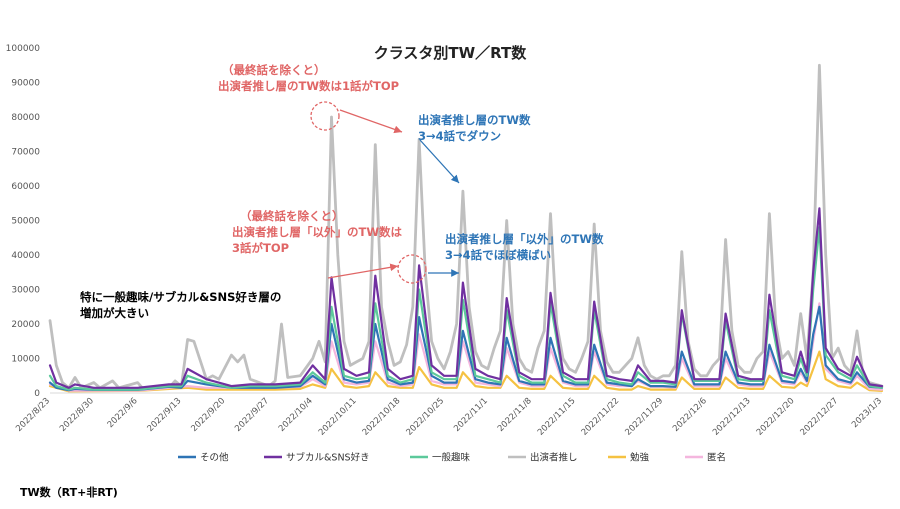 The height and width of the screenshot is (509, 900). What do you see at coordinates (498, 255) in the screenshot?
I see `annotation-line: 3→4話でほぼ横ばい` at bounding box center [498, 255].